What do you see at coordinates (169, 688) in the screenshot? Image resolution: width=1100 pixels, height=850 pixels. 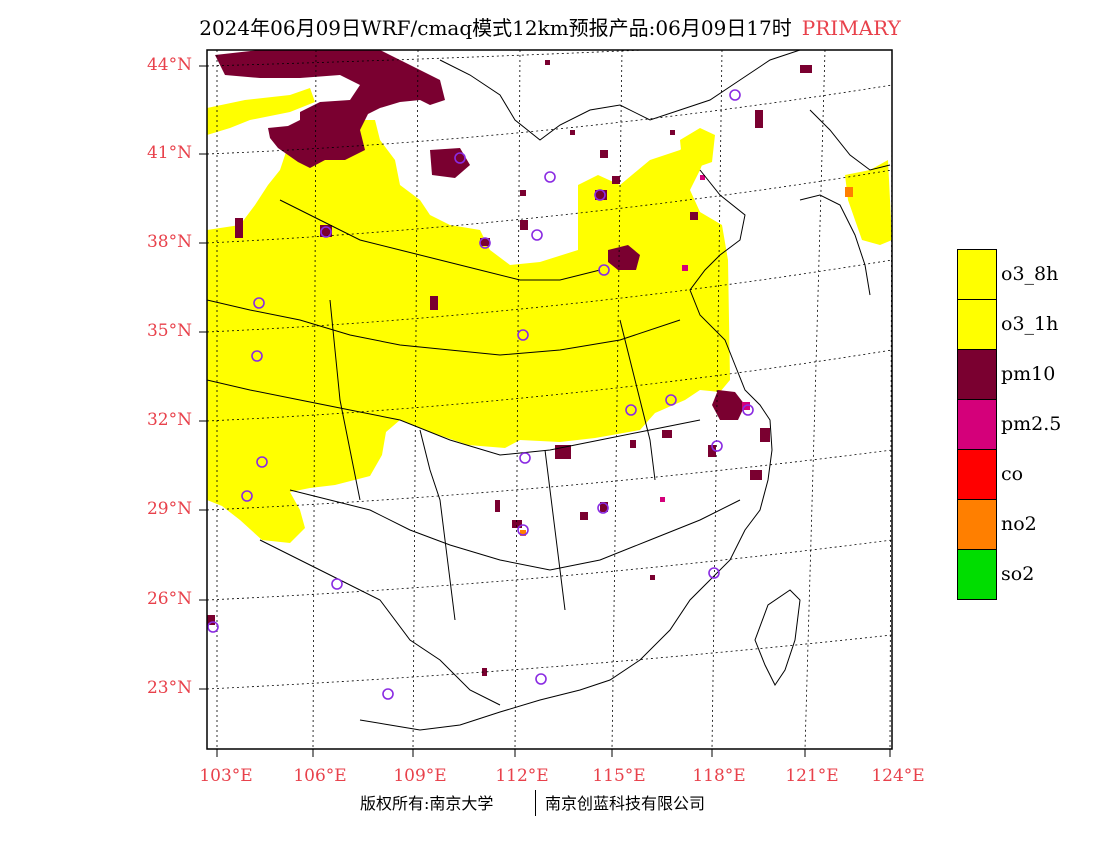 I see `lat-label-23n: 23°N` at bounding box center [169, 688].